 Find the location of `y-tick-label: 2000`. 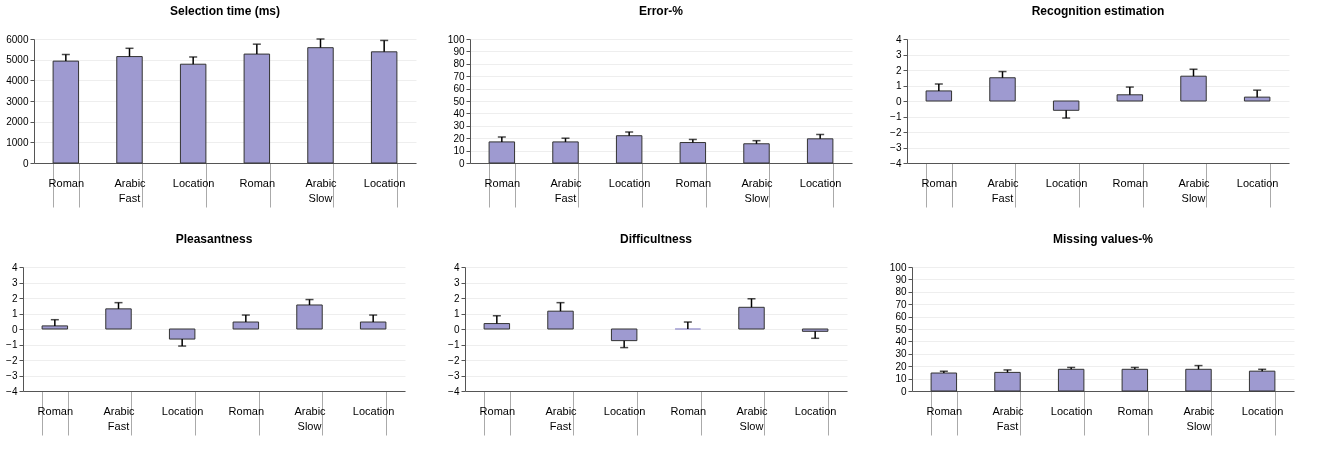

y-tick-label: 2000 is located at coordinates (17, 122).